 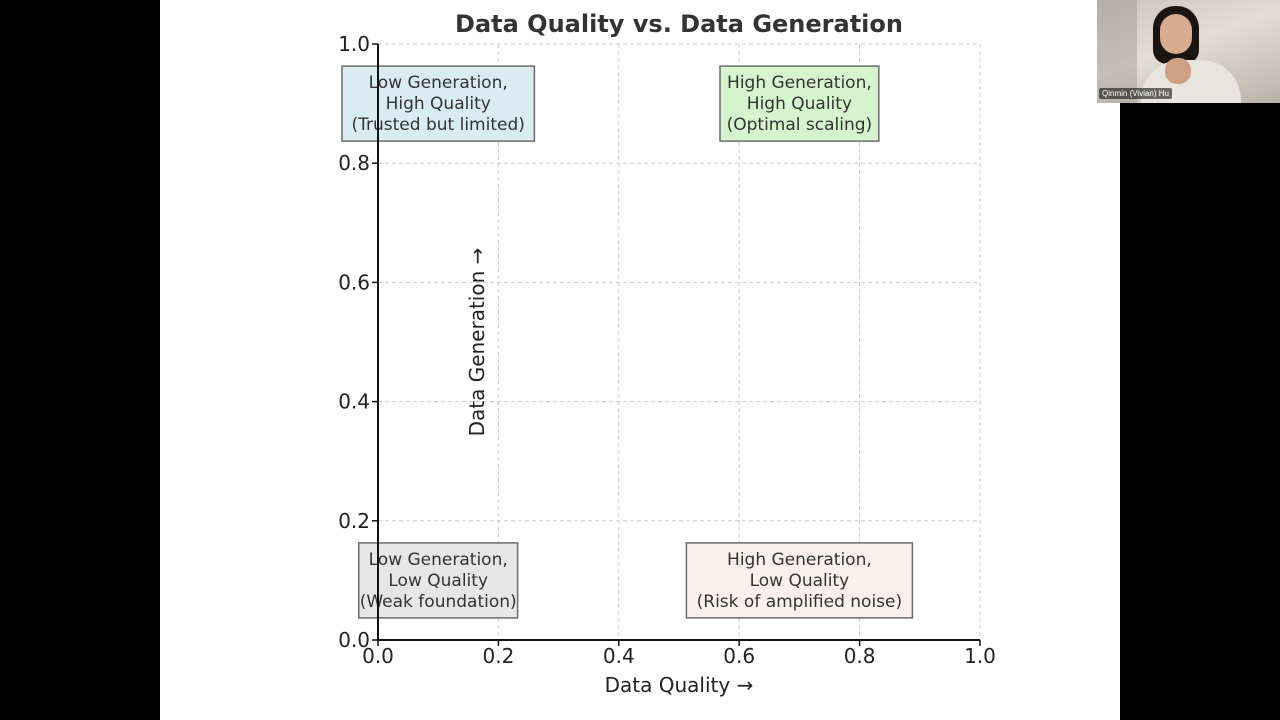 I want to click on x-tick-label: 1.0, so click(x=980, y=656).